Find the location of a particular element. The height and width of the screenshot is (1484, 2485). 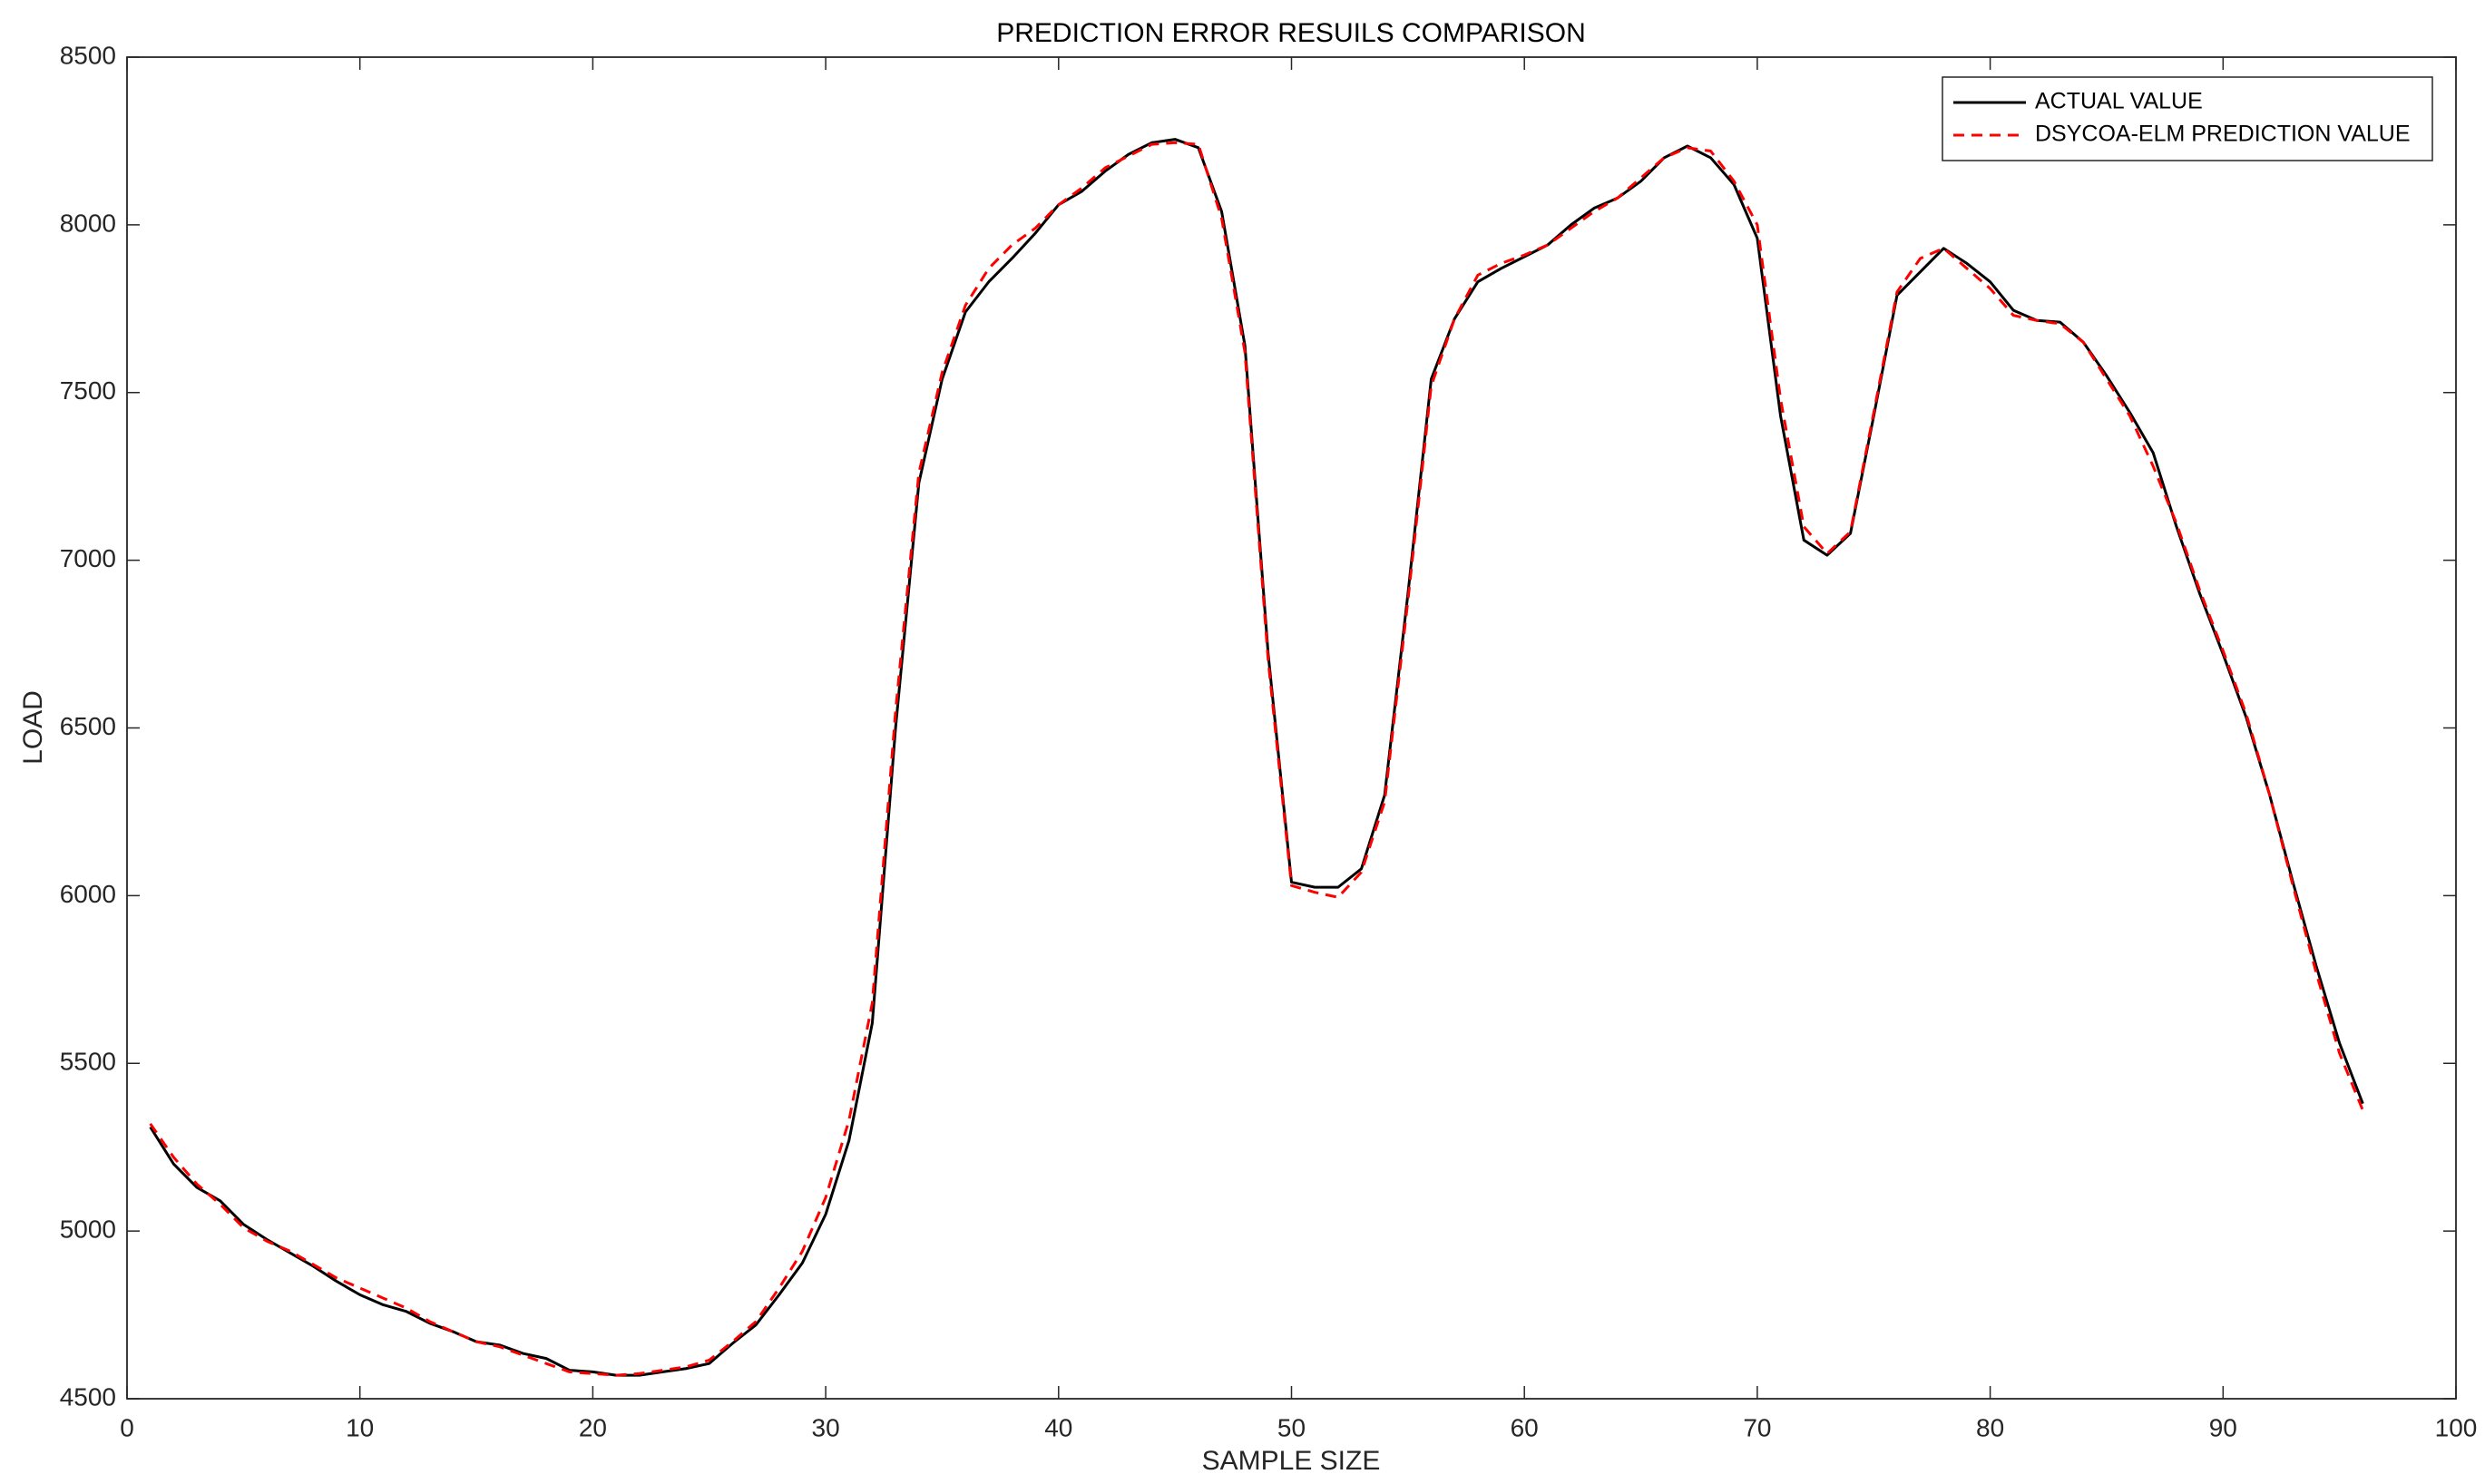

legend-box is located at coordinates (2187, 119).